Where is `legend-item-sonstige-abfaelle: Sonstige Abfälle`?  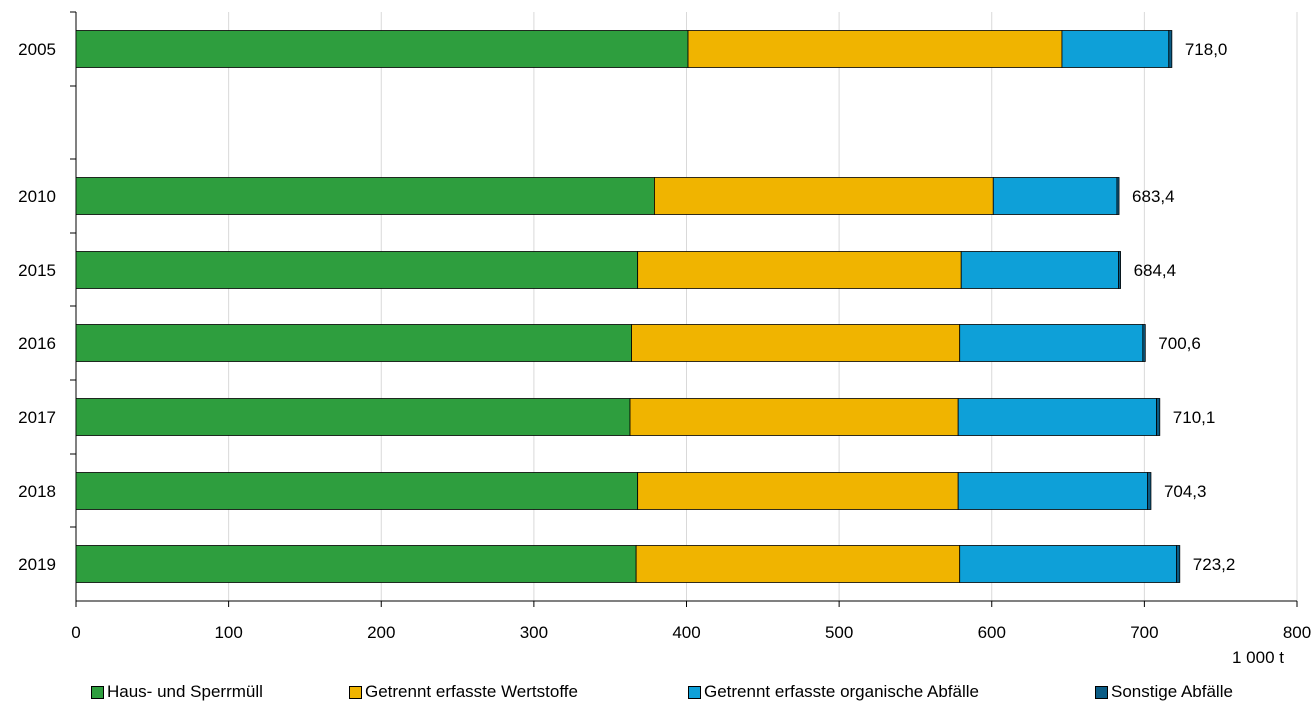 legend-item-sonstige-abfaelle: Sonstige Abfälle is located at coordinates (1164, 692).